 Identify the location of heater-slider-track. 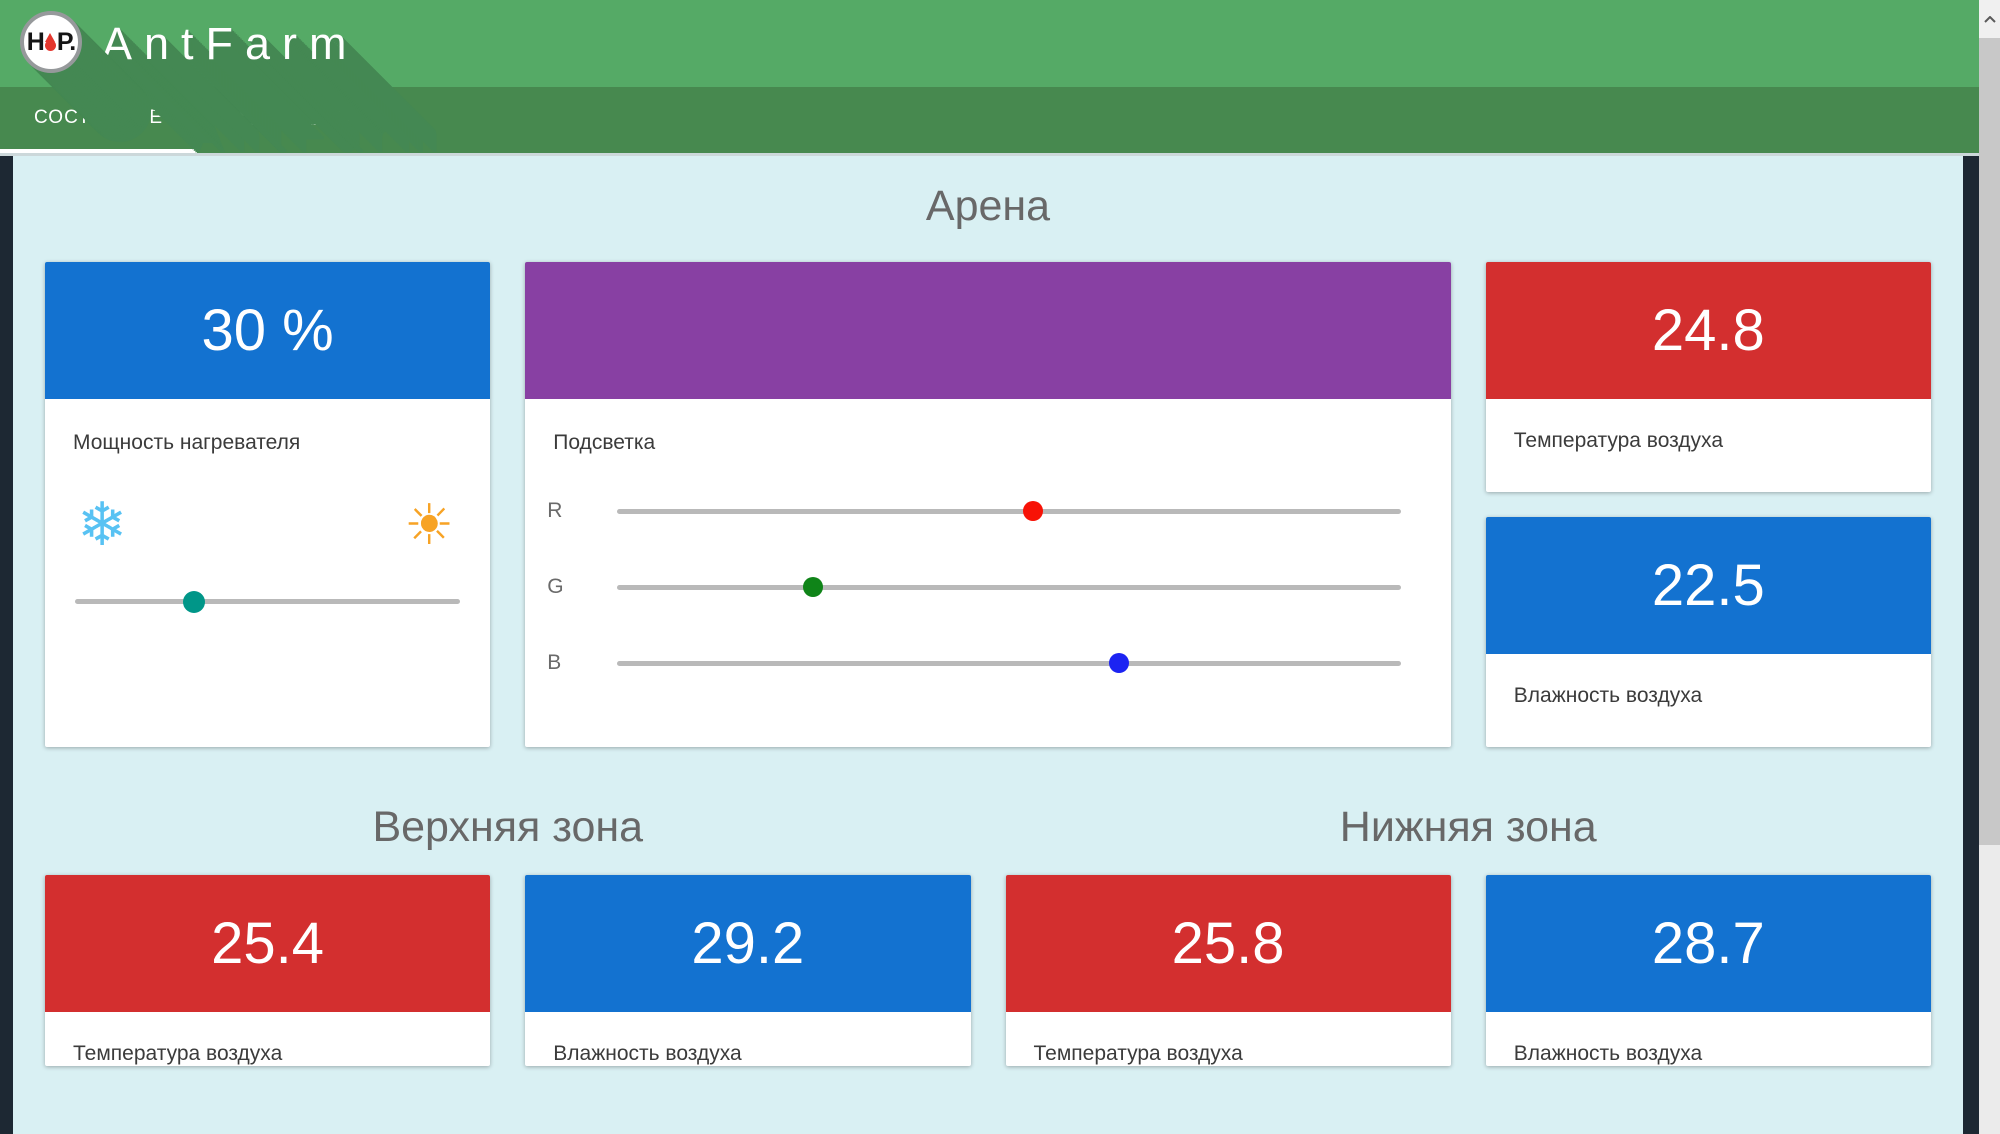
(268, 601).